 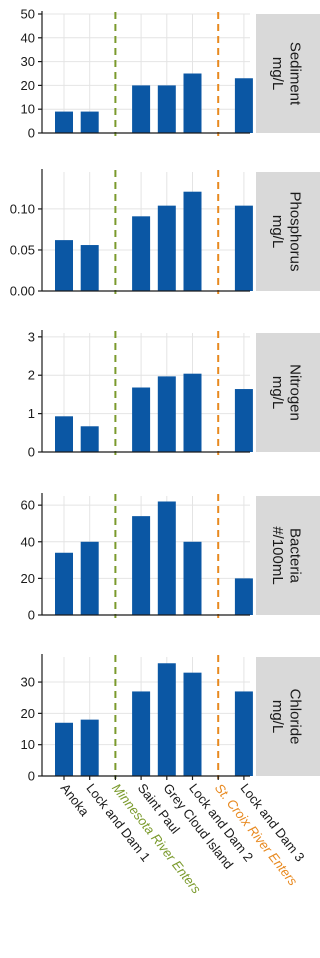 What do you see at coordinates (22, 291) in the screenshot?
I see `y-tick-label: 0.00` at bounding box center [22, 291].